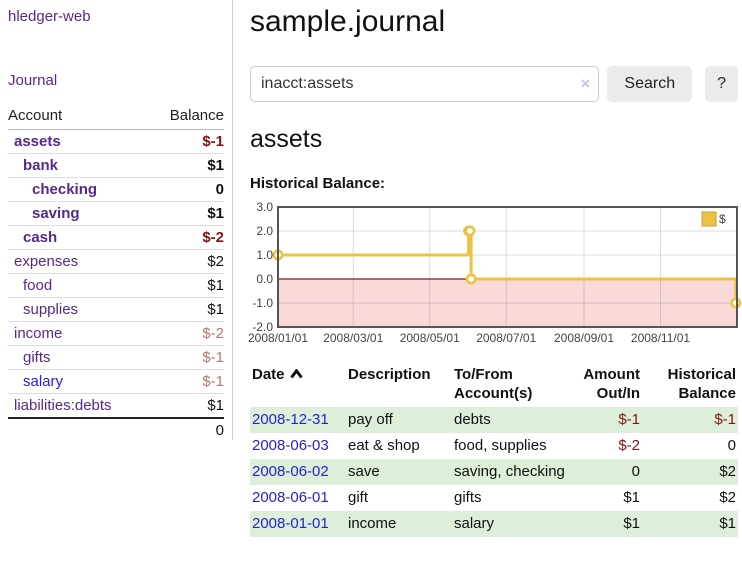  Describe the element at coordinates (430, 338) in the screenshot. I see `svg-text: 2008/05/01` at that location.